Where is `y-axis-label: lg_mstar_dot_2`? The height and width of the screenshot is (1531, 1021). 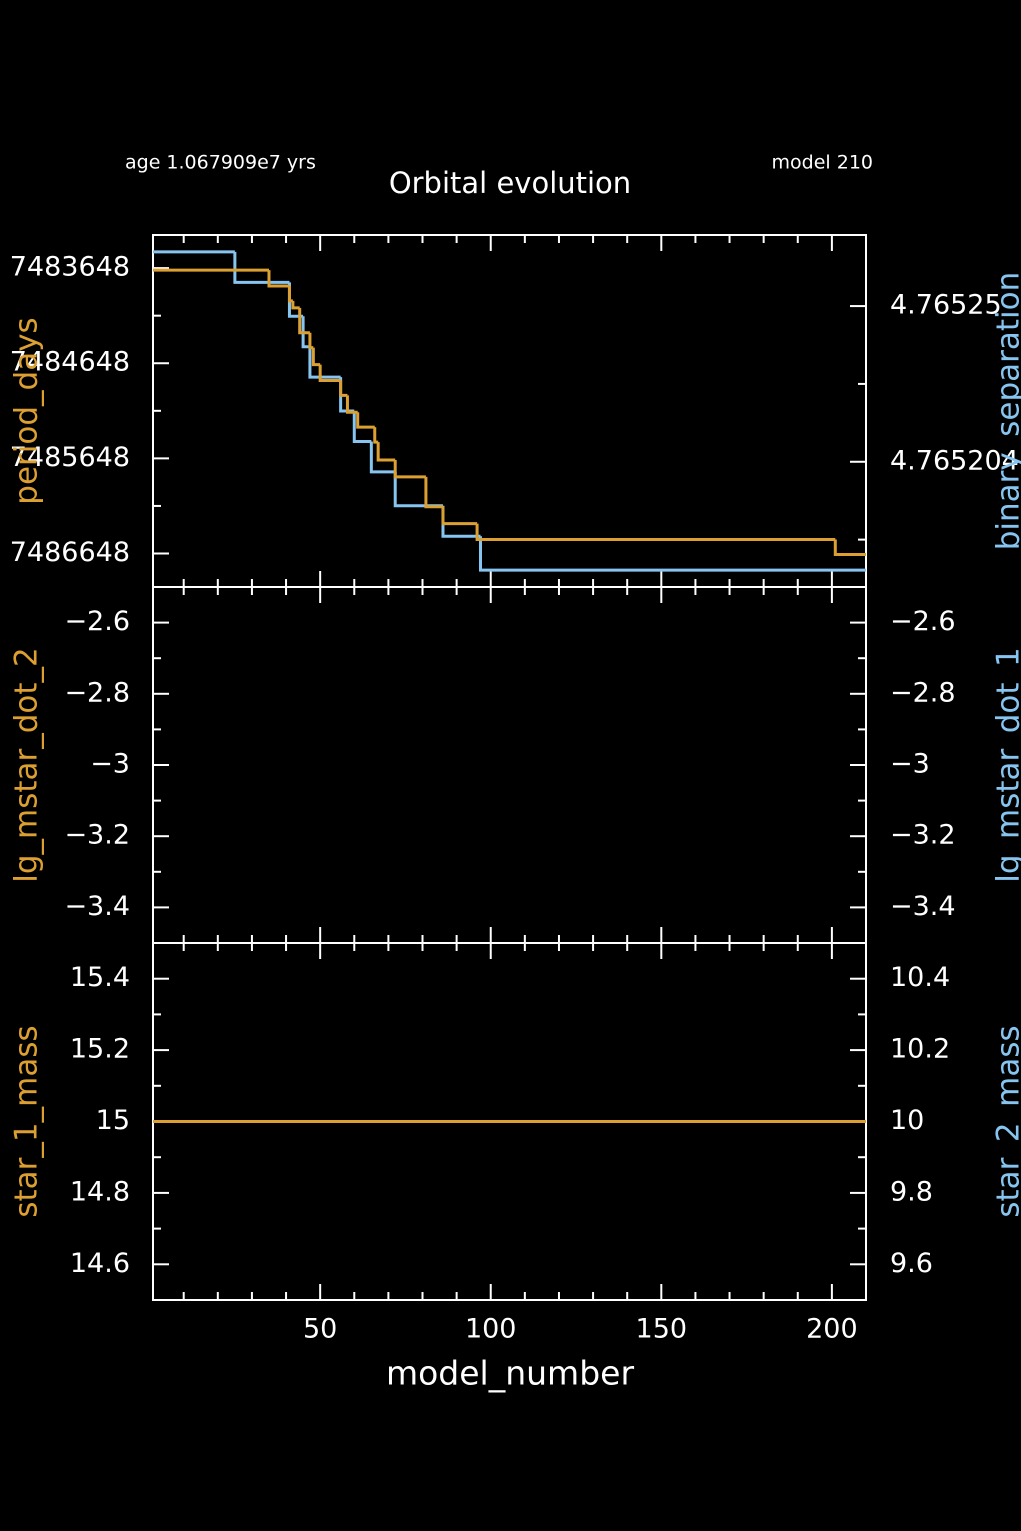
y-axis-label: lg_mstar_dot_2 is located at coordinates (27, 765).